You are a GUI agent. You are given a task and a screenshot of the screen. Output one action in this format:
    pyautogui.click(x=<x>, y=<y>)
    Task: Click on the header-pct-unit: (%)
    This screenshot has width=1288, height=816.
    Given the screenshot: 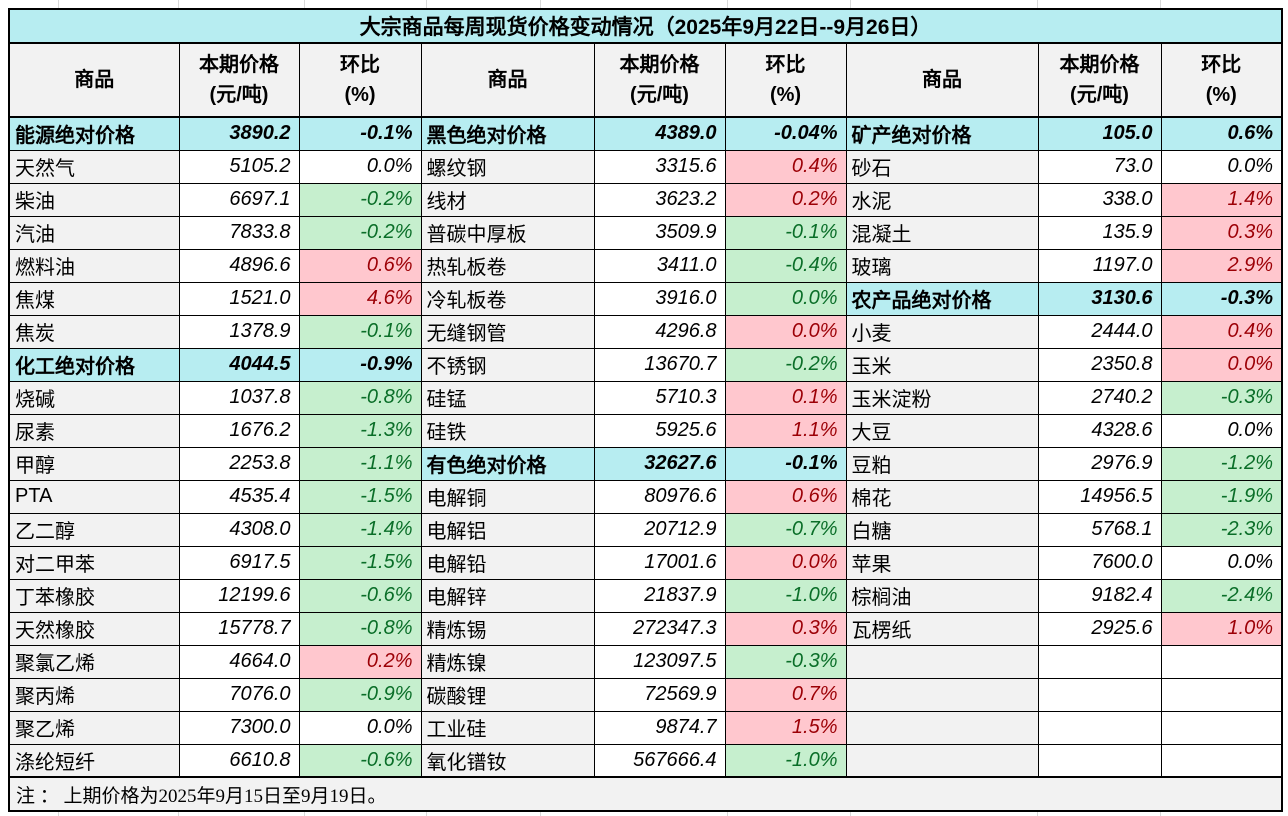 What is the action you would take?
    pyautogui.click(x=360, y=95)
    